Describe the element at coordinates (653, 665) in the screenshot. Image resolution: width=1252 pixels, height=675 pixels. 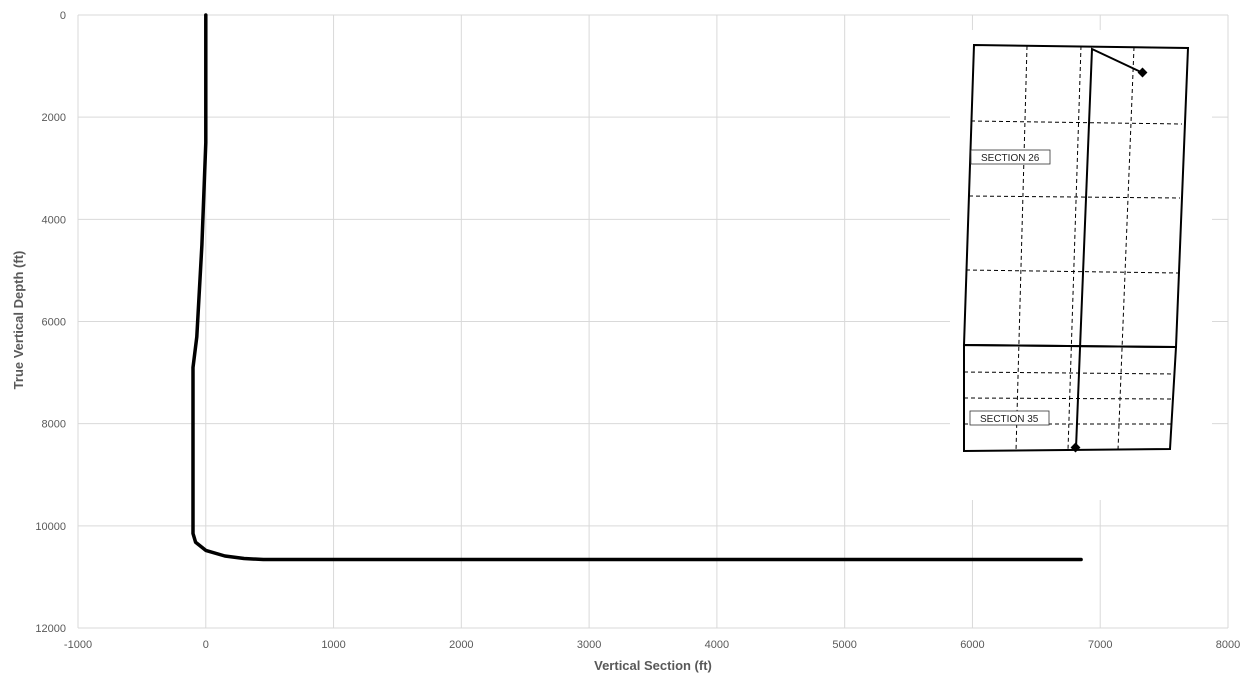
I see `x-axis-title: Vertical Section (ft)` at that location.